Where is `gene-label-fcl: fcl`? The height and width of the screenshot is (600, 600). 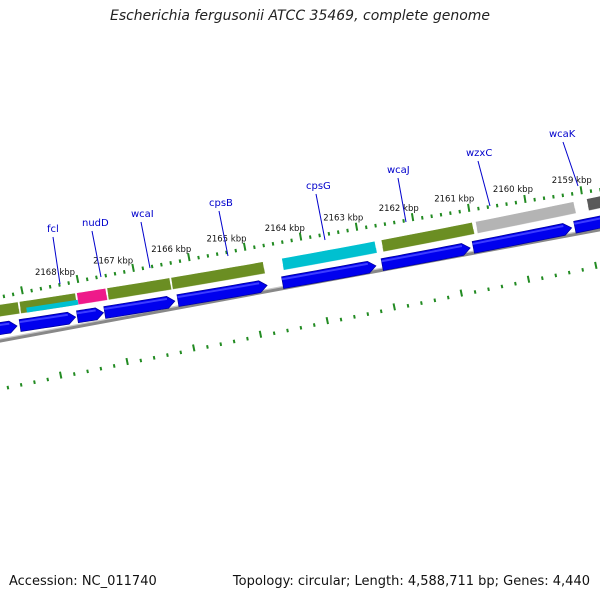 gene-label-fcl: fcl is located at coordinates (53, 229).